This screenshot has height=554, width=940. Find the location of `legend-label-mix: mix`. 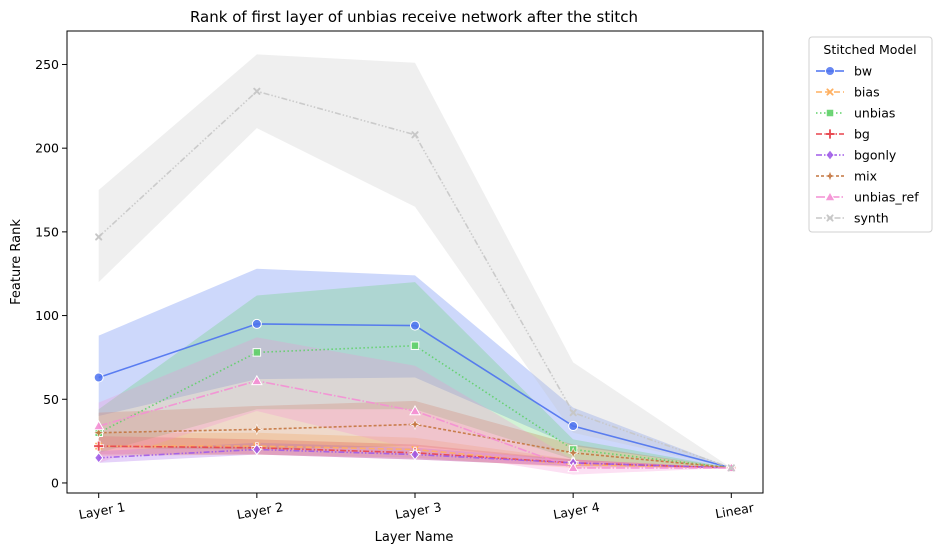

legend-label-mix: mix is located at coordinates (865, 176).